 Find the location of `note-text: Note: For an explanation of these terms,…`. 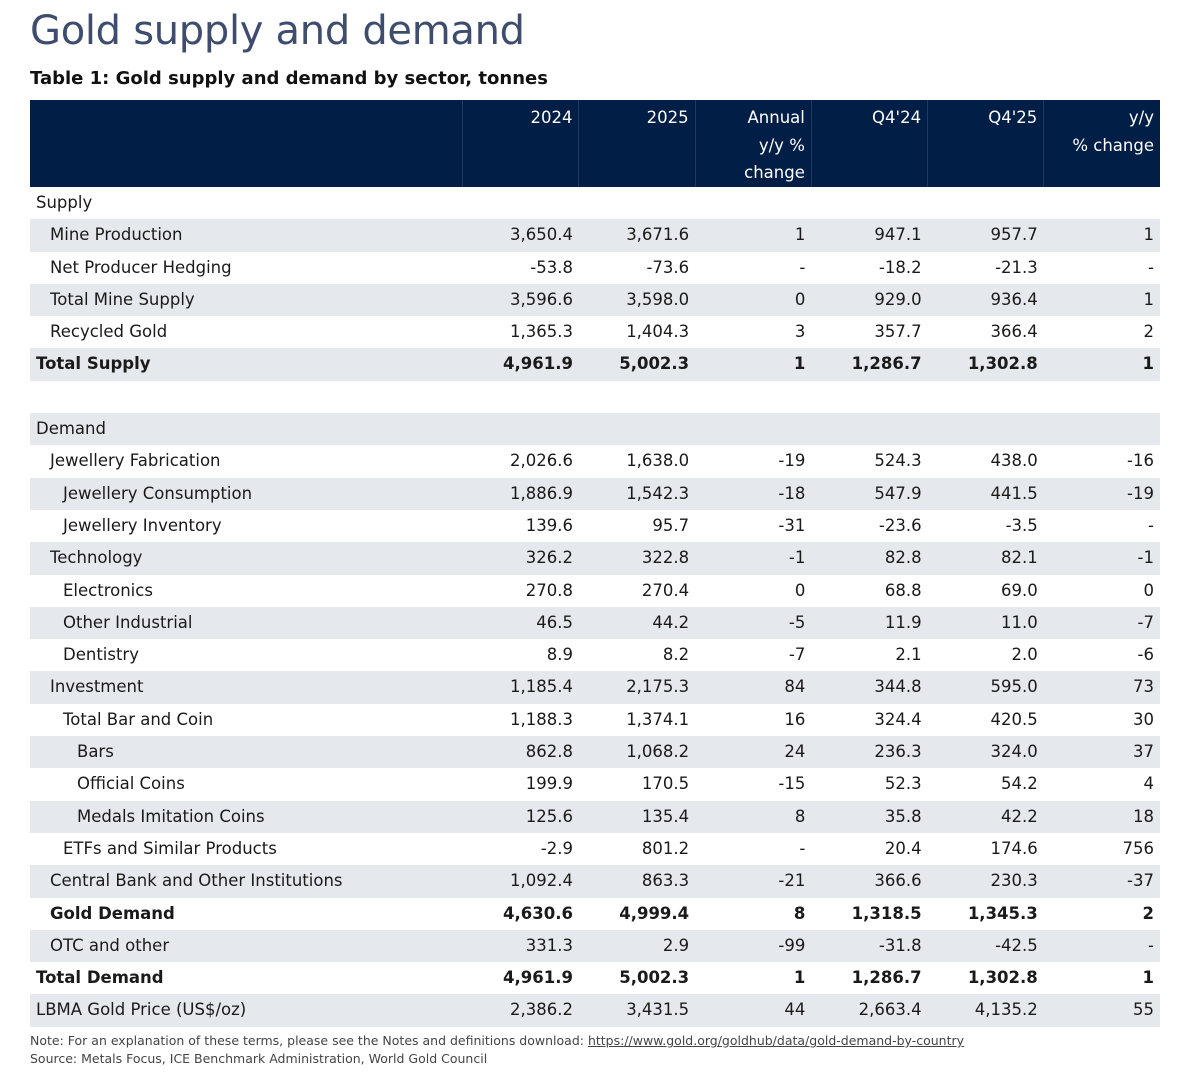

note-text: Note: For an explanation of these terms,… is located at coordinates (309, 1040).